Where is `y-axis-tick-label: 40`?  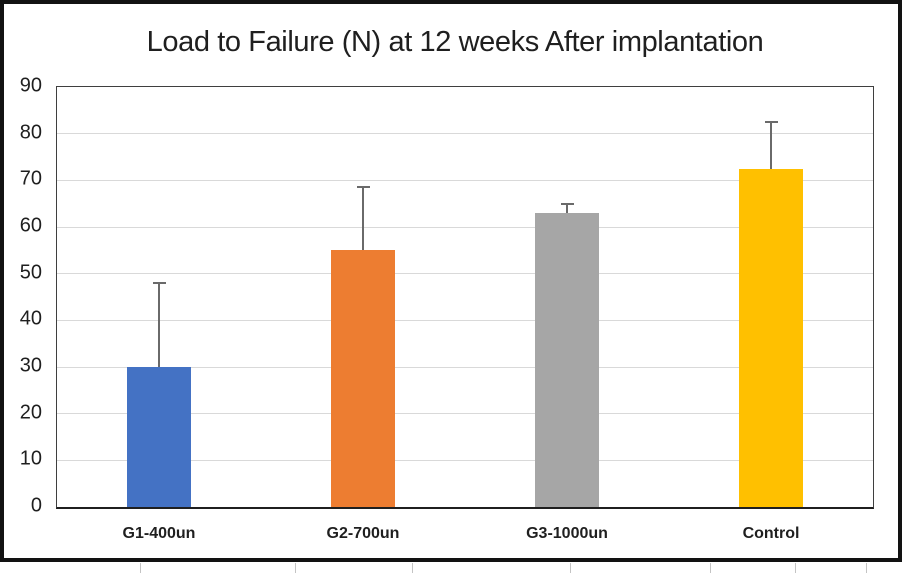
y-axis-tick-label: 40 is located at coordinates (30, 318).